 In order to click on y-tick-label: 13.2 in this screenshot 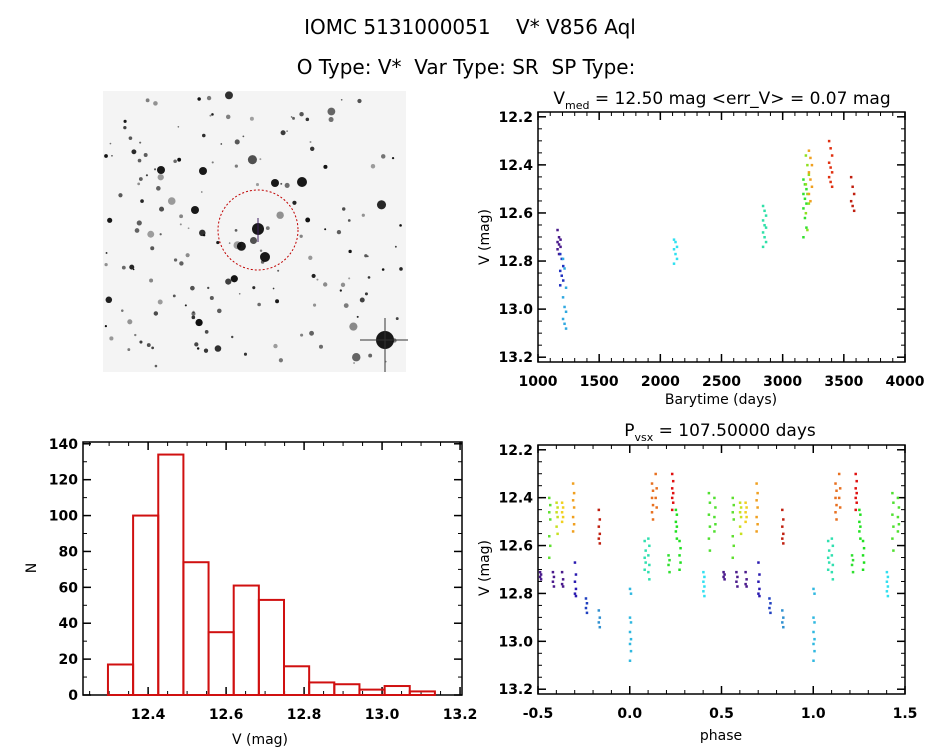, I will do `click(515, 690)`.